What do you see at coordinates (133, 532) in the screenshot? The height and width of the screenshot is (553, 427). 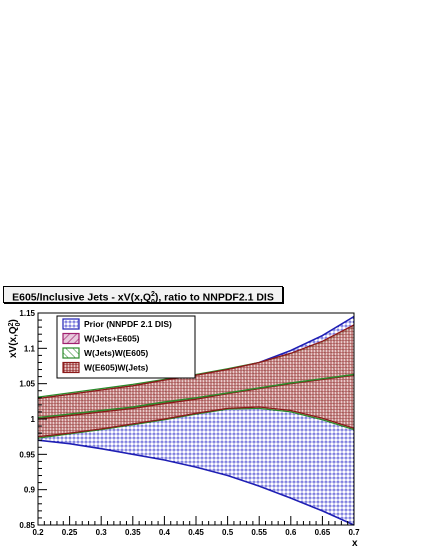 I see `x-tick-label: 0.35` at bounding box center [133, 532].